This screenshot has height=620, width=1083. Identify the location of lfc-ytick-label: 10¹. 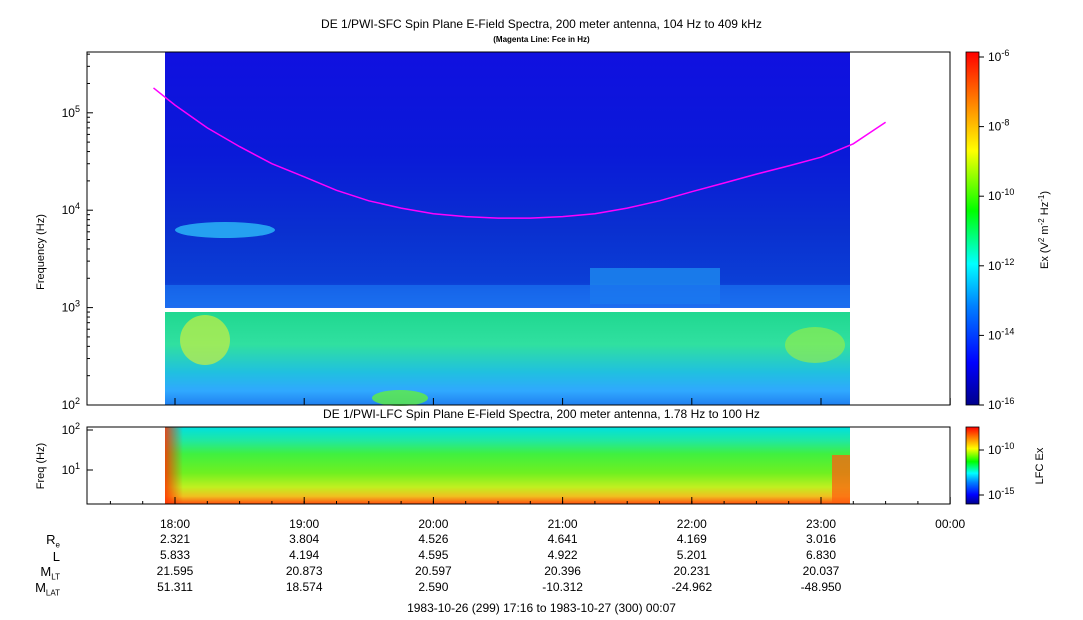
(71, 469).